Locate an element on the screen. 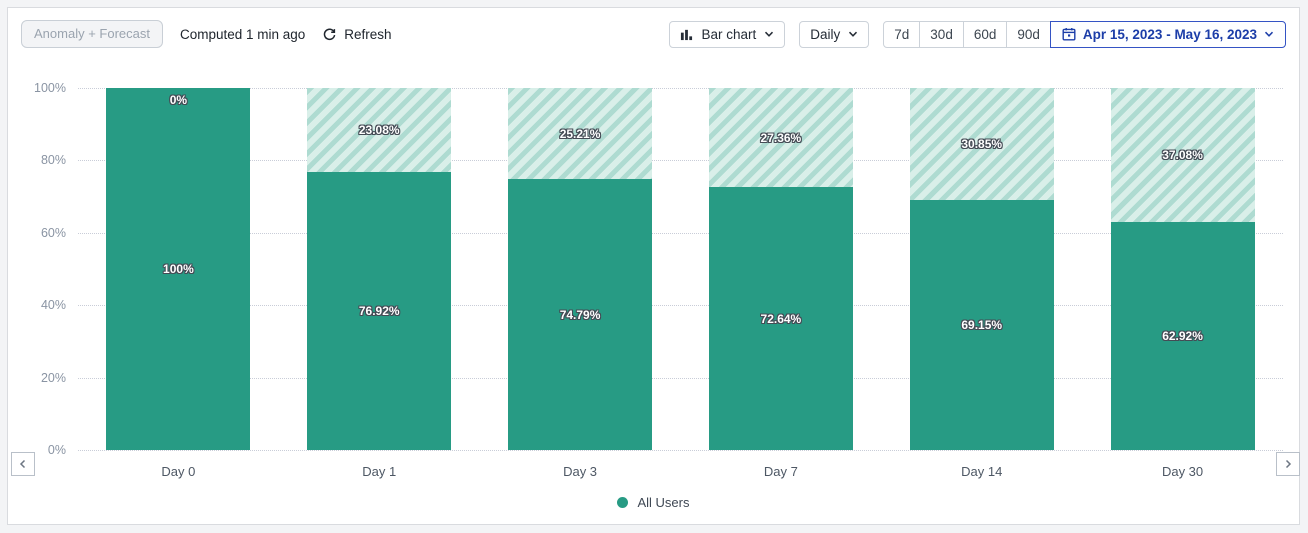 The width and height of the screenshot is (1308, 533). refresh-label: Refresh is located at coordinates (368, 34).